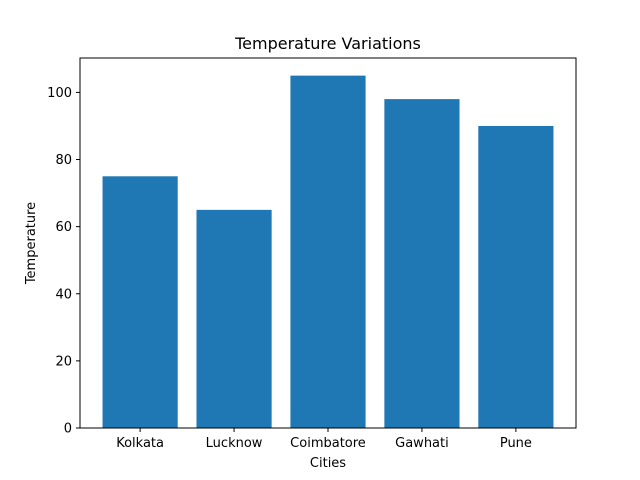  What do you see at coordinates (328, 443) in the screenshot?
I see `x-tick-label: Coimbatore` at bounding box center [328, 443].